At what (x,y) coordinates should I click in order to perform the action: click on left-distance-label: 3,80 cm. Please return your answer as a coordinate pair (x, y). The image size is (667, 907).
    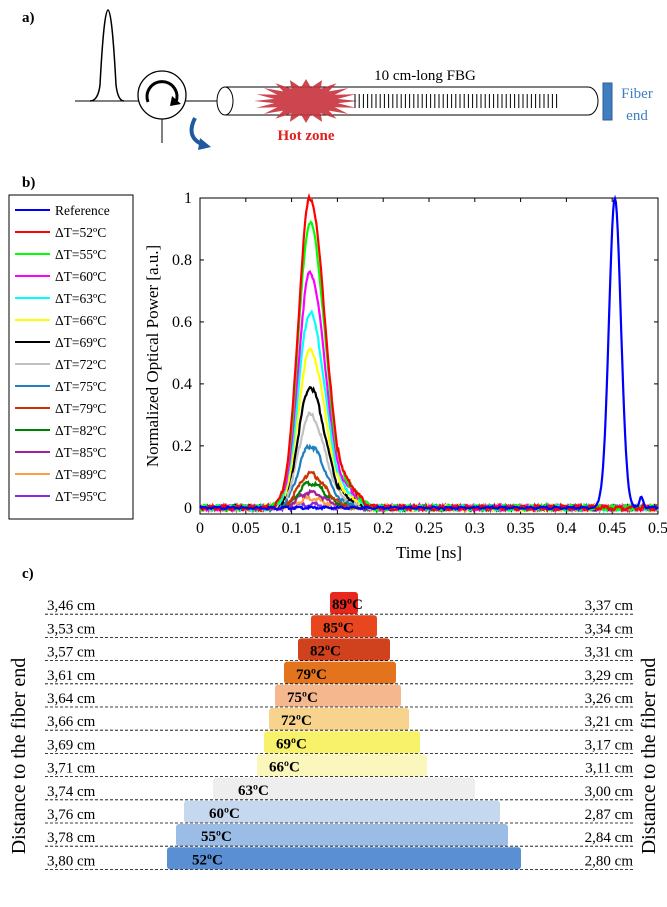
    Looking at the image, I should click on (71, 861).